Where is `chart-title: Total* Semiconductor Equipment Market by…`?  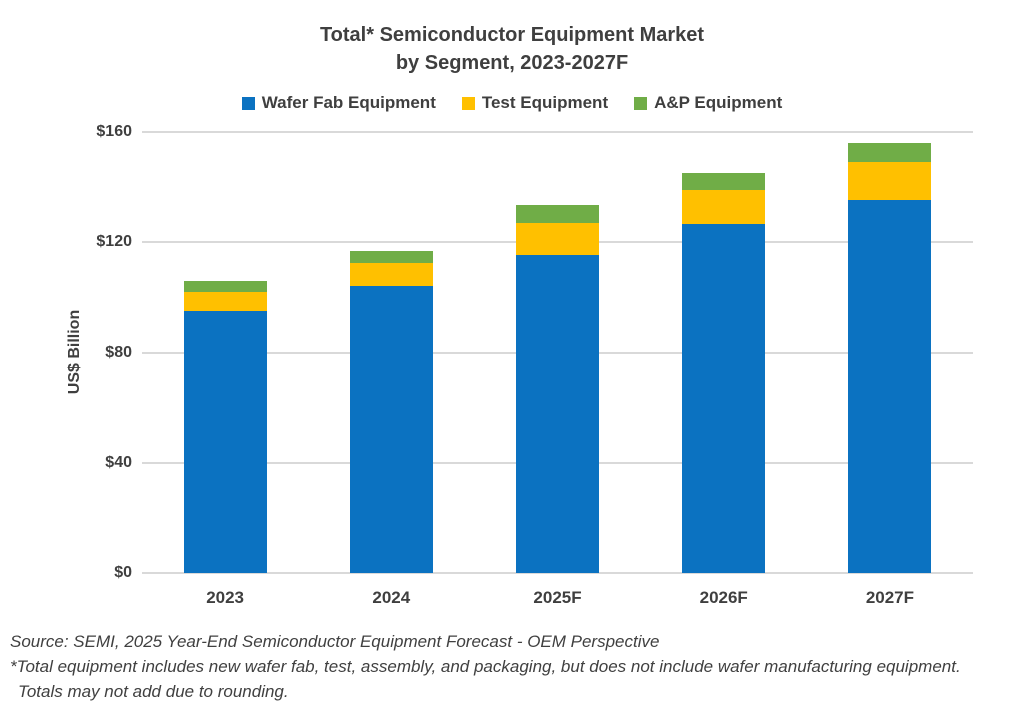 chart-title: Total* Semiconductor Equipment Market by… is located at coordinates (512, 49).